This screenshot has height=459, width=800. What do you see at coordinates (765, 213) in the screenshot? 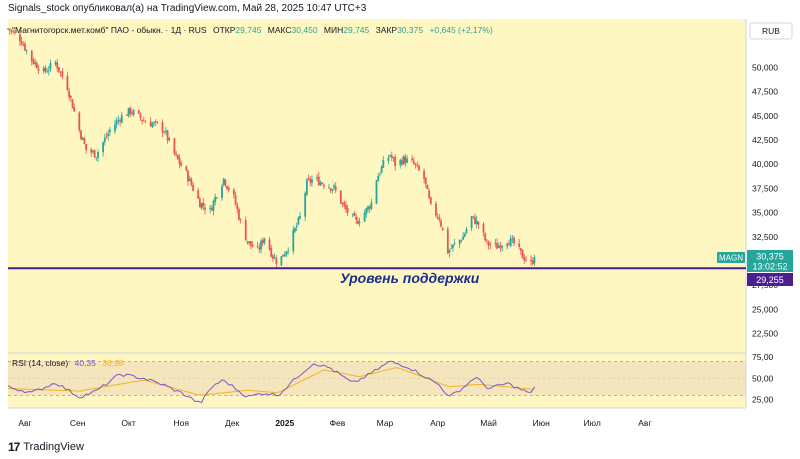
I see `price-tick-label: 35,000` at bounding box center [765, 213].